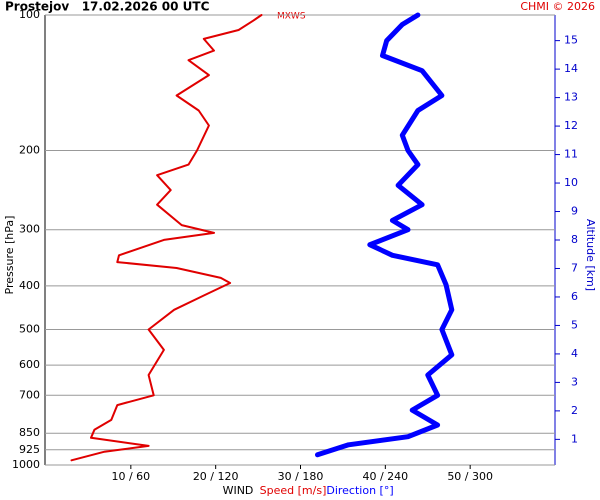  I want to click on y-axis-label: Pressure [hPa], so click(9, 255).